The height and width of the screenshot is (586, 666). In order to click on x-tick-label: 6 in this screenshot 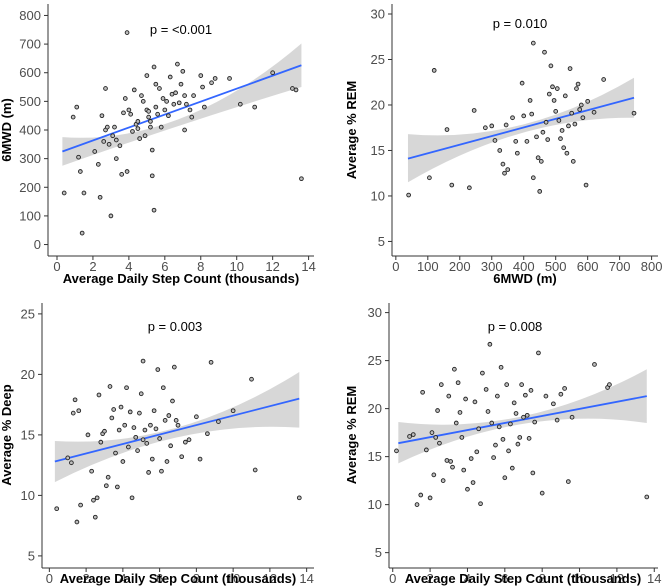, I will do `click(164, 266)`.